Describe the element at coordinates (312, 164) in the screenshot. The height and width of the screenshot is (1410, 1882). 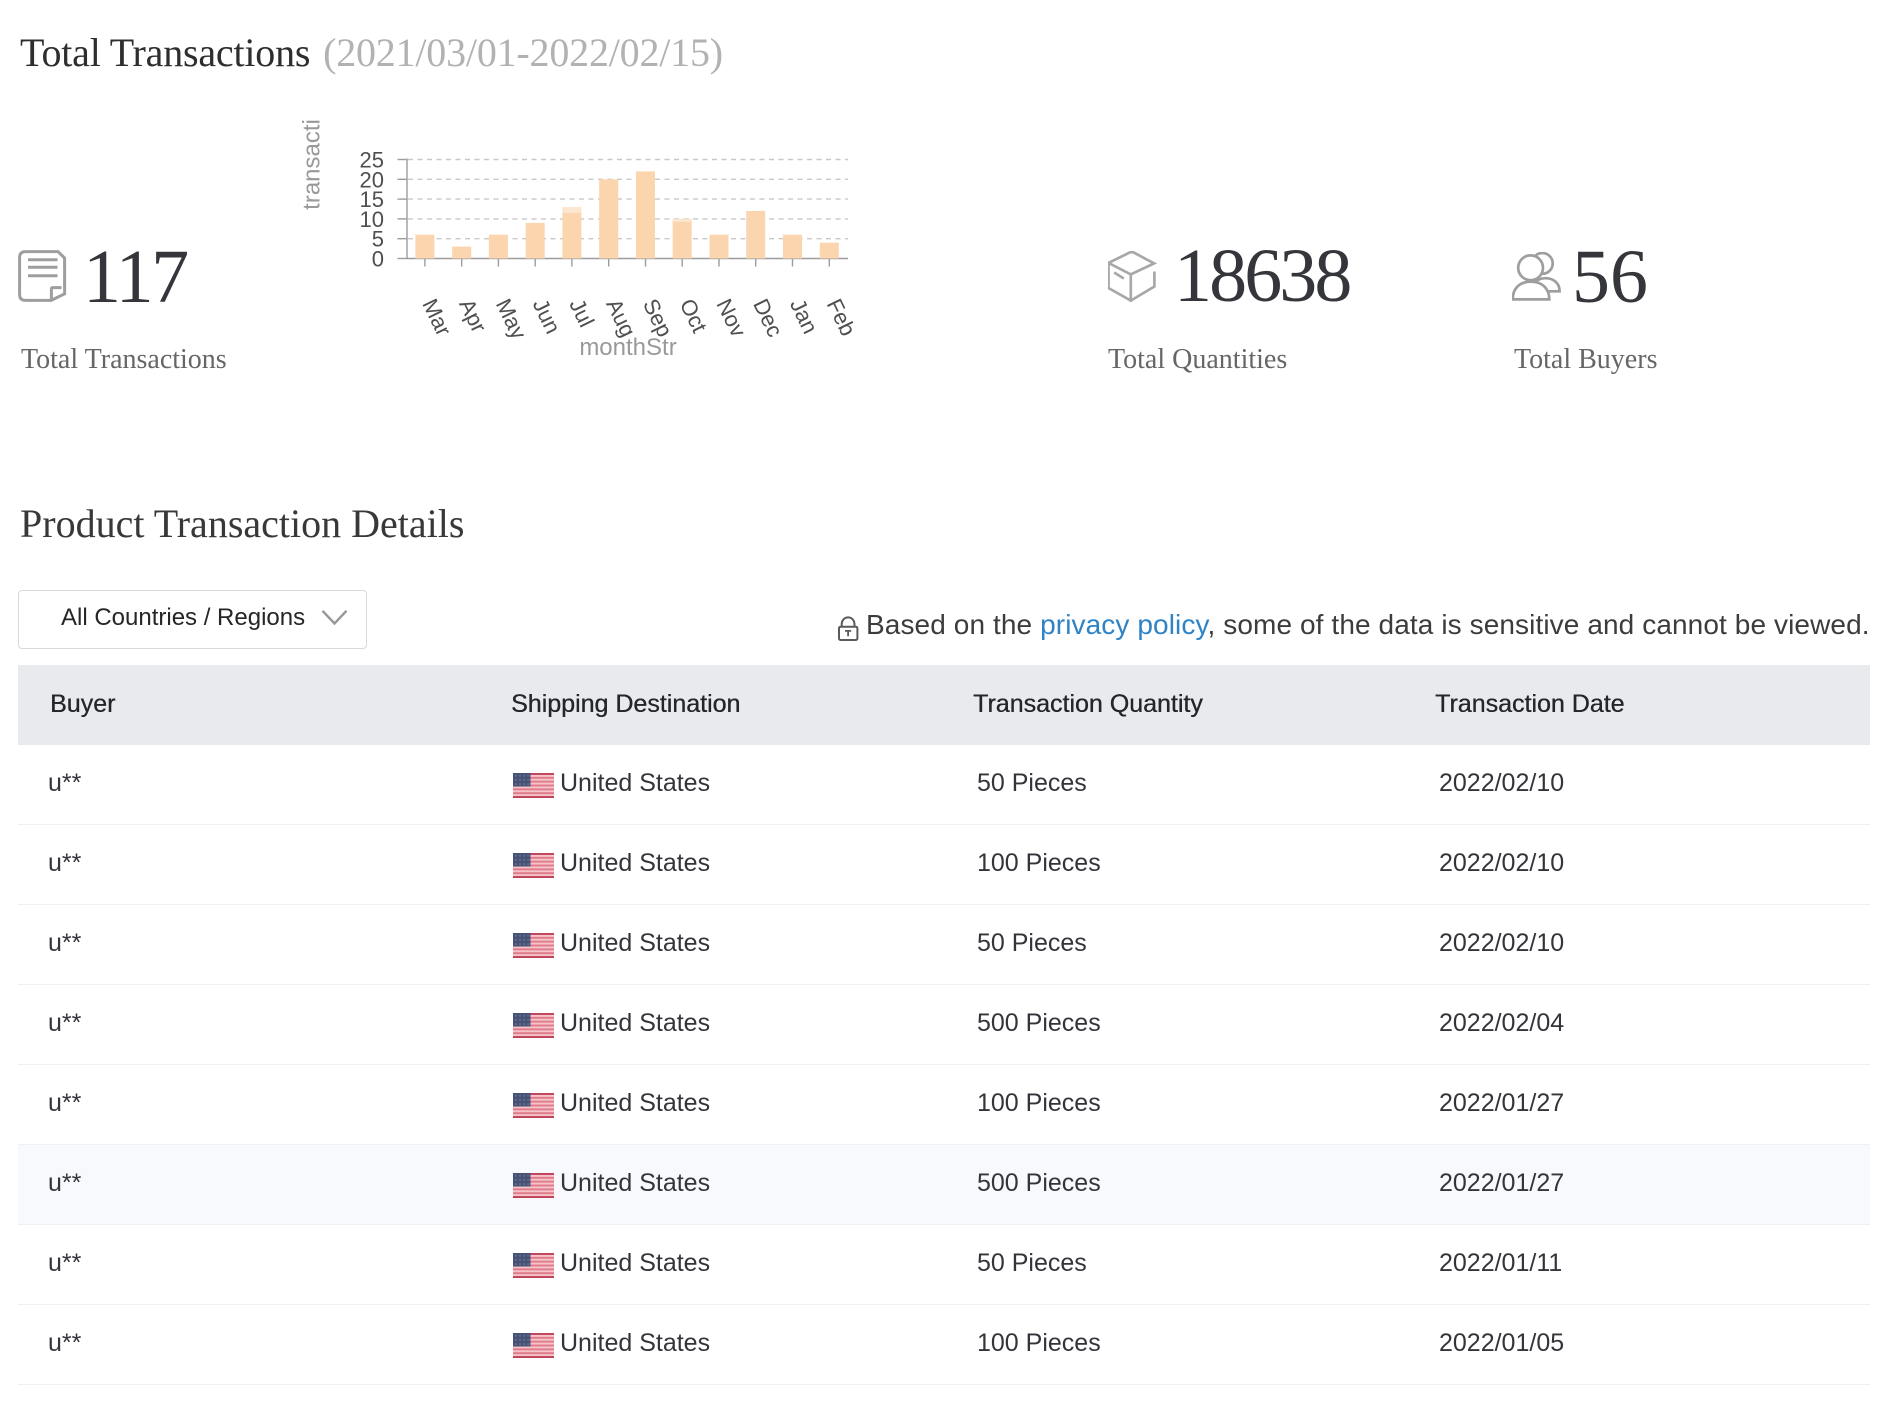
I see `svg-text: transacti` at that location.